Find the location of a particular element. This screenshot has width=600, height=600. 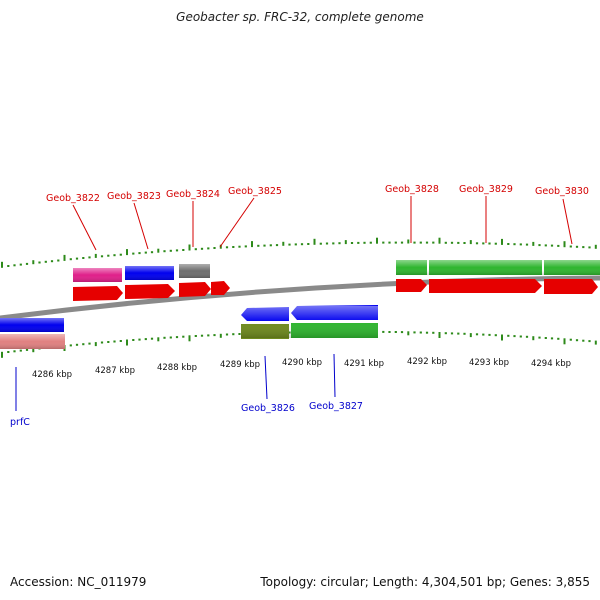

gene-label-geob-3823: Geob_3823 is located at coordinates (134, 196).